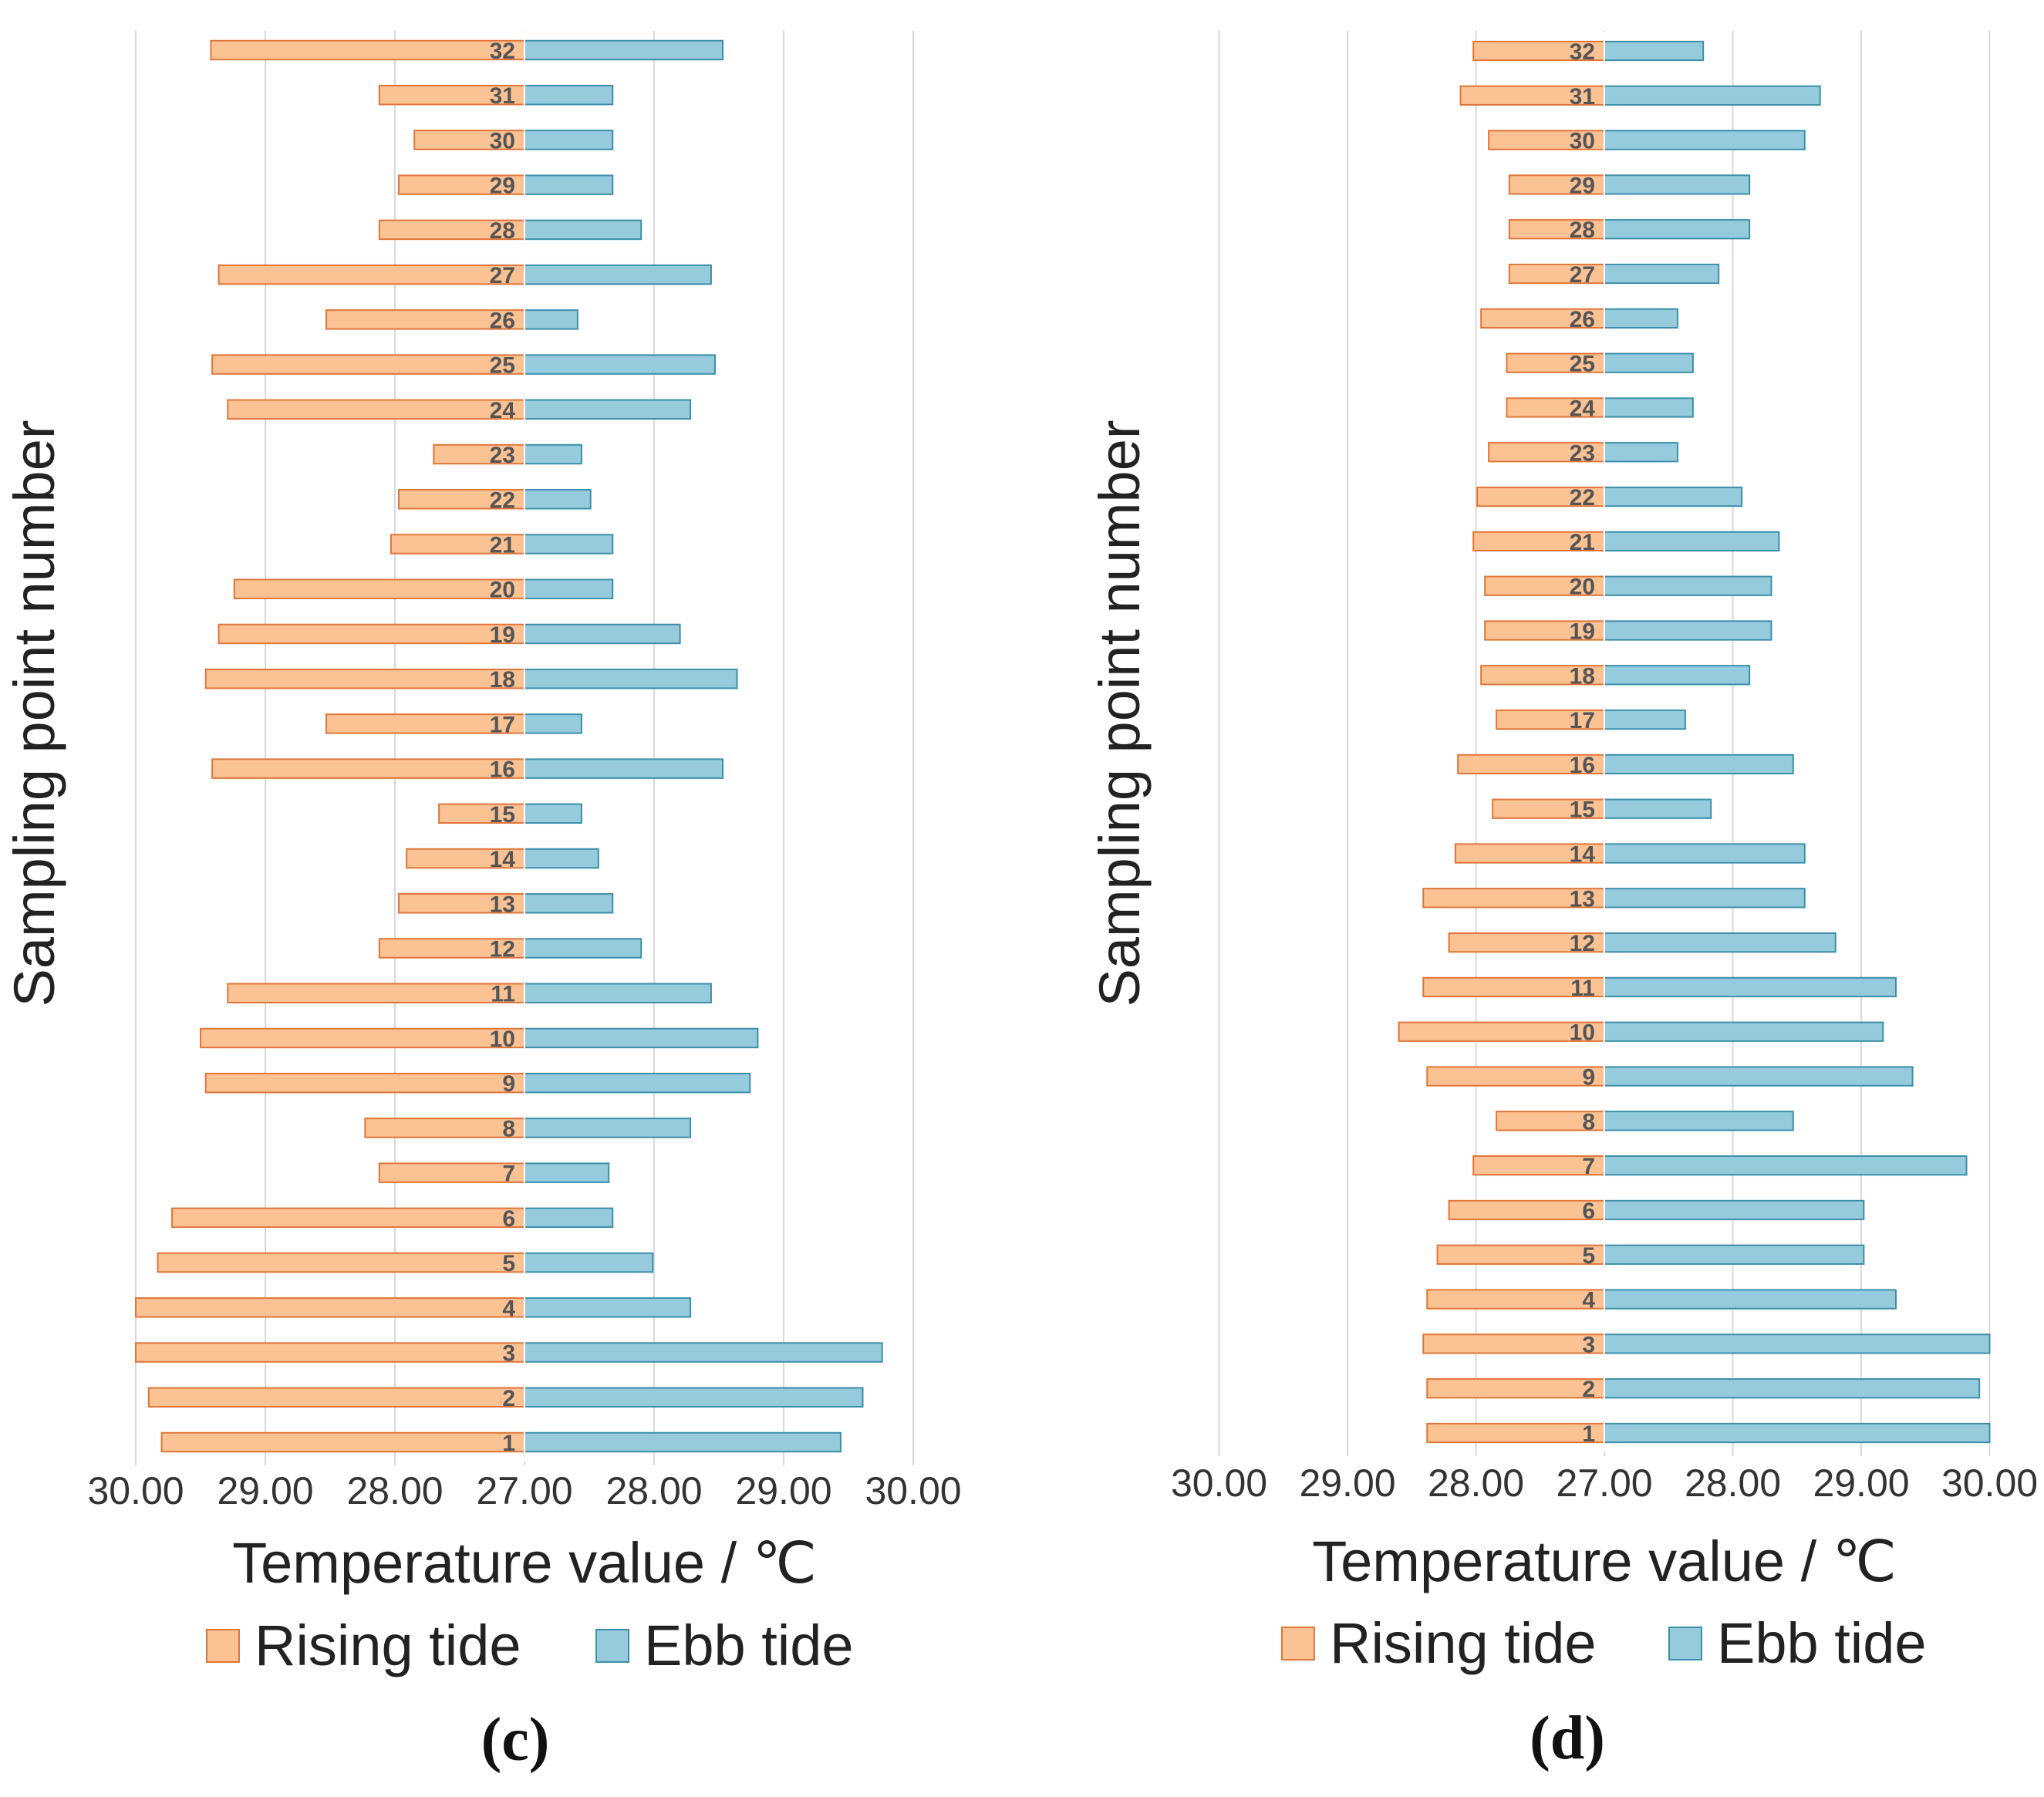 This screenshot has width=2044, height=1797. What do you see at coordinates (502, 950) in the screenshot?
I see `category-label: 12` at bounding box center [502, 950].